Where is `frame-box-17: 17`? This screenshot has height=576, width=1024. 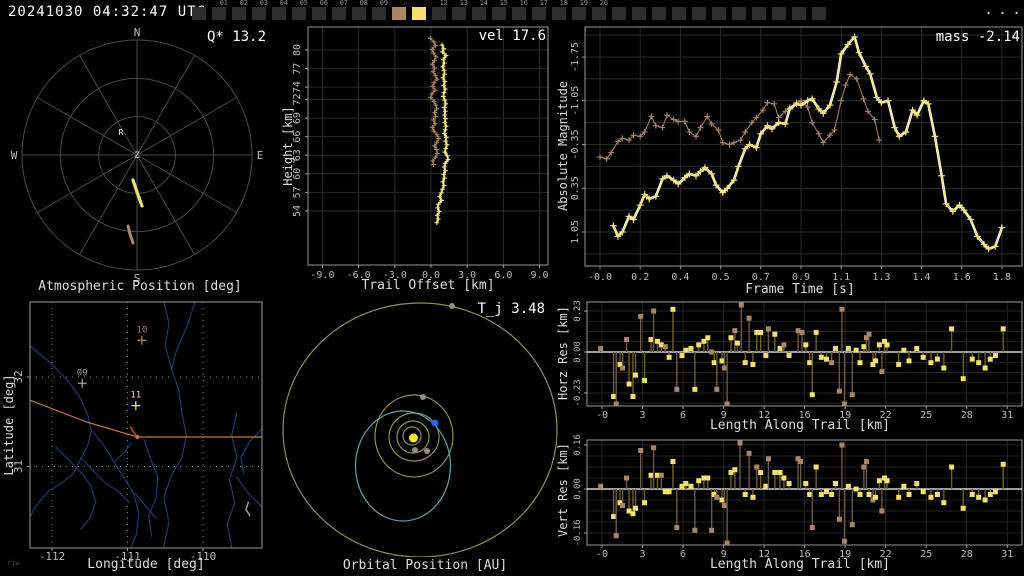
frame-box-17: 17 is located at coordinates (540, 12).